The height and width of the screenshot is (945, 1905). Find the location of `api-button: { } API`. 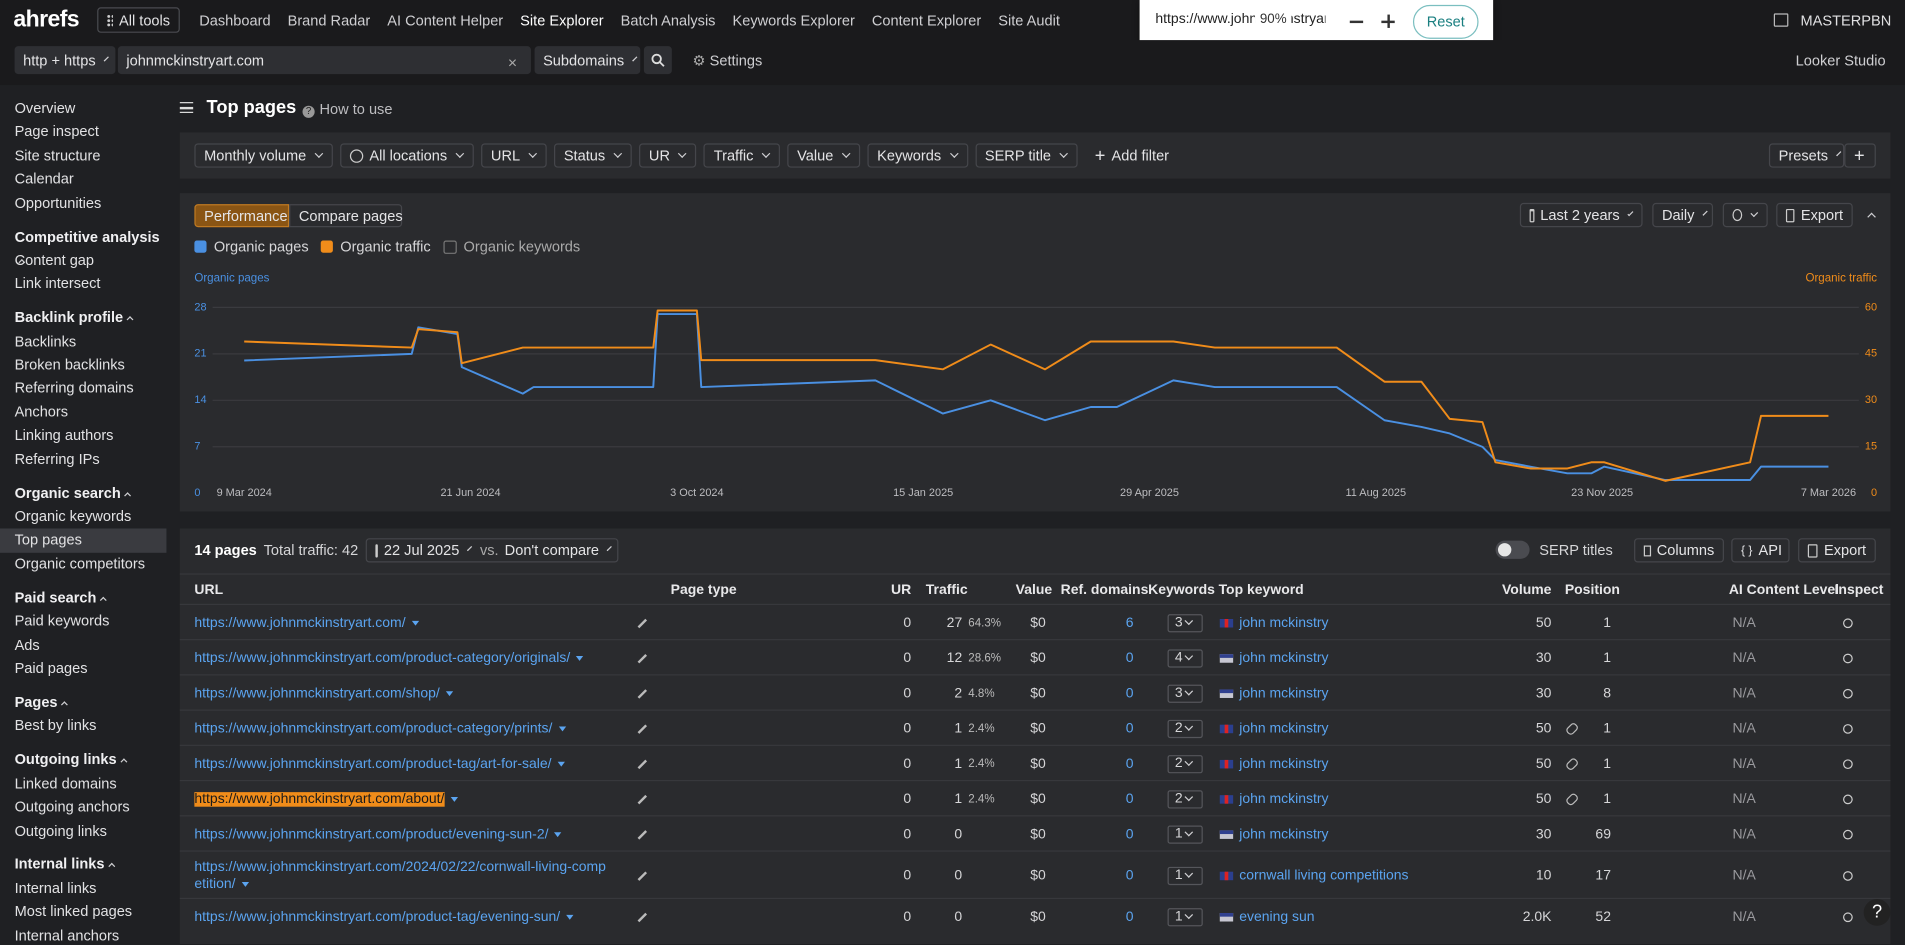

api-button: { } API is located at coordinates (1760, 550).